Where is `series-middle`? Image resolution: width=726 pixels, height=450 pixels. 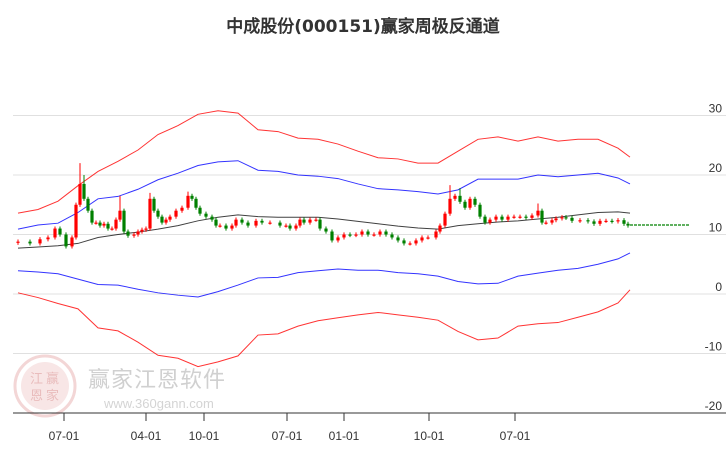
series-middle is located at coordinates (324, 230).